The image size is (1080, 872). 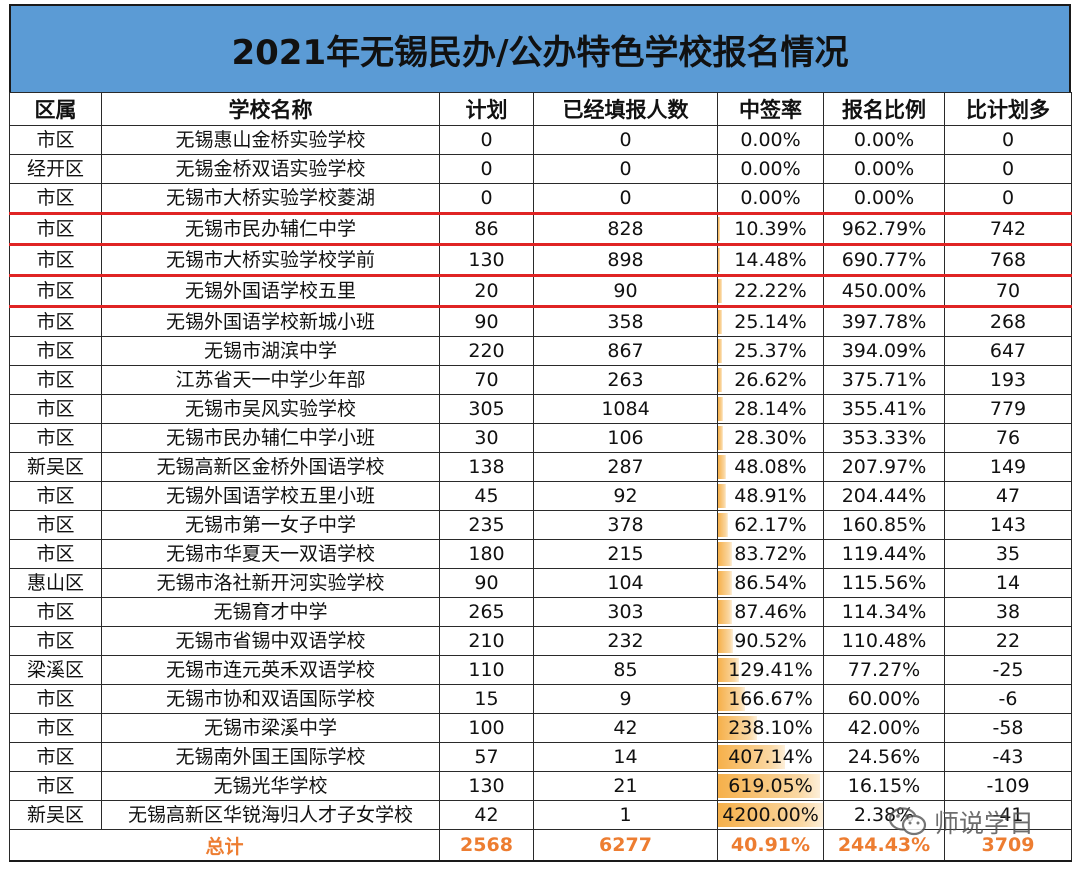 What do you see at coordinates (625, 260) in the screenshot?
I see `cell-applicants: 898` at bounding box center [625, 260].